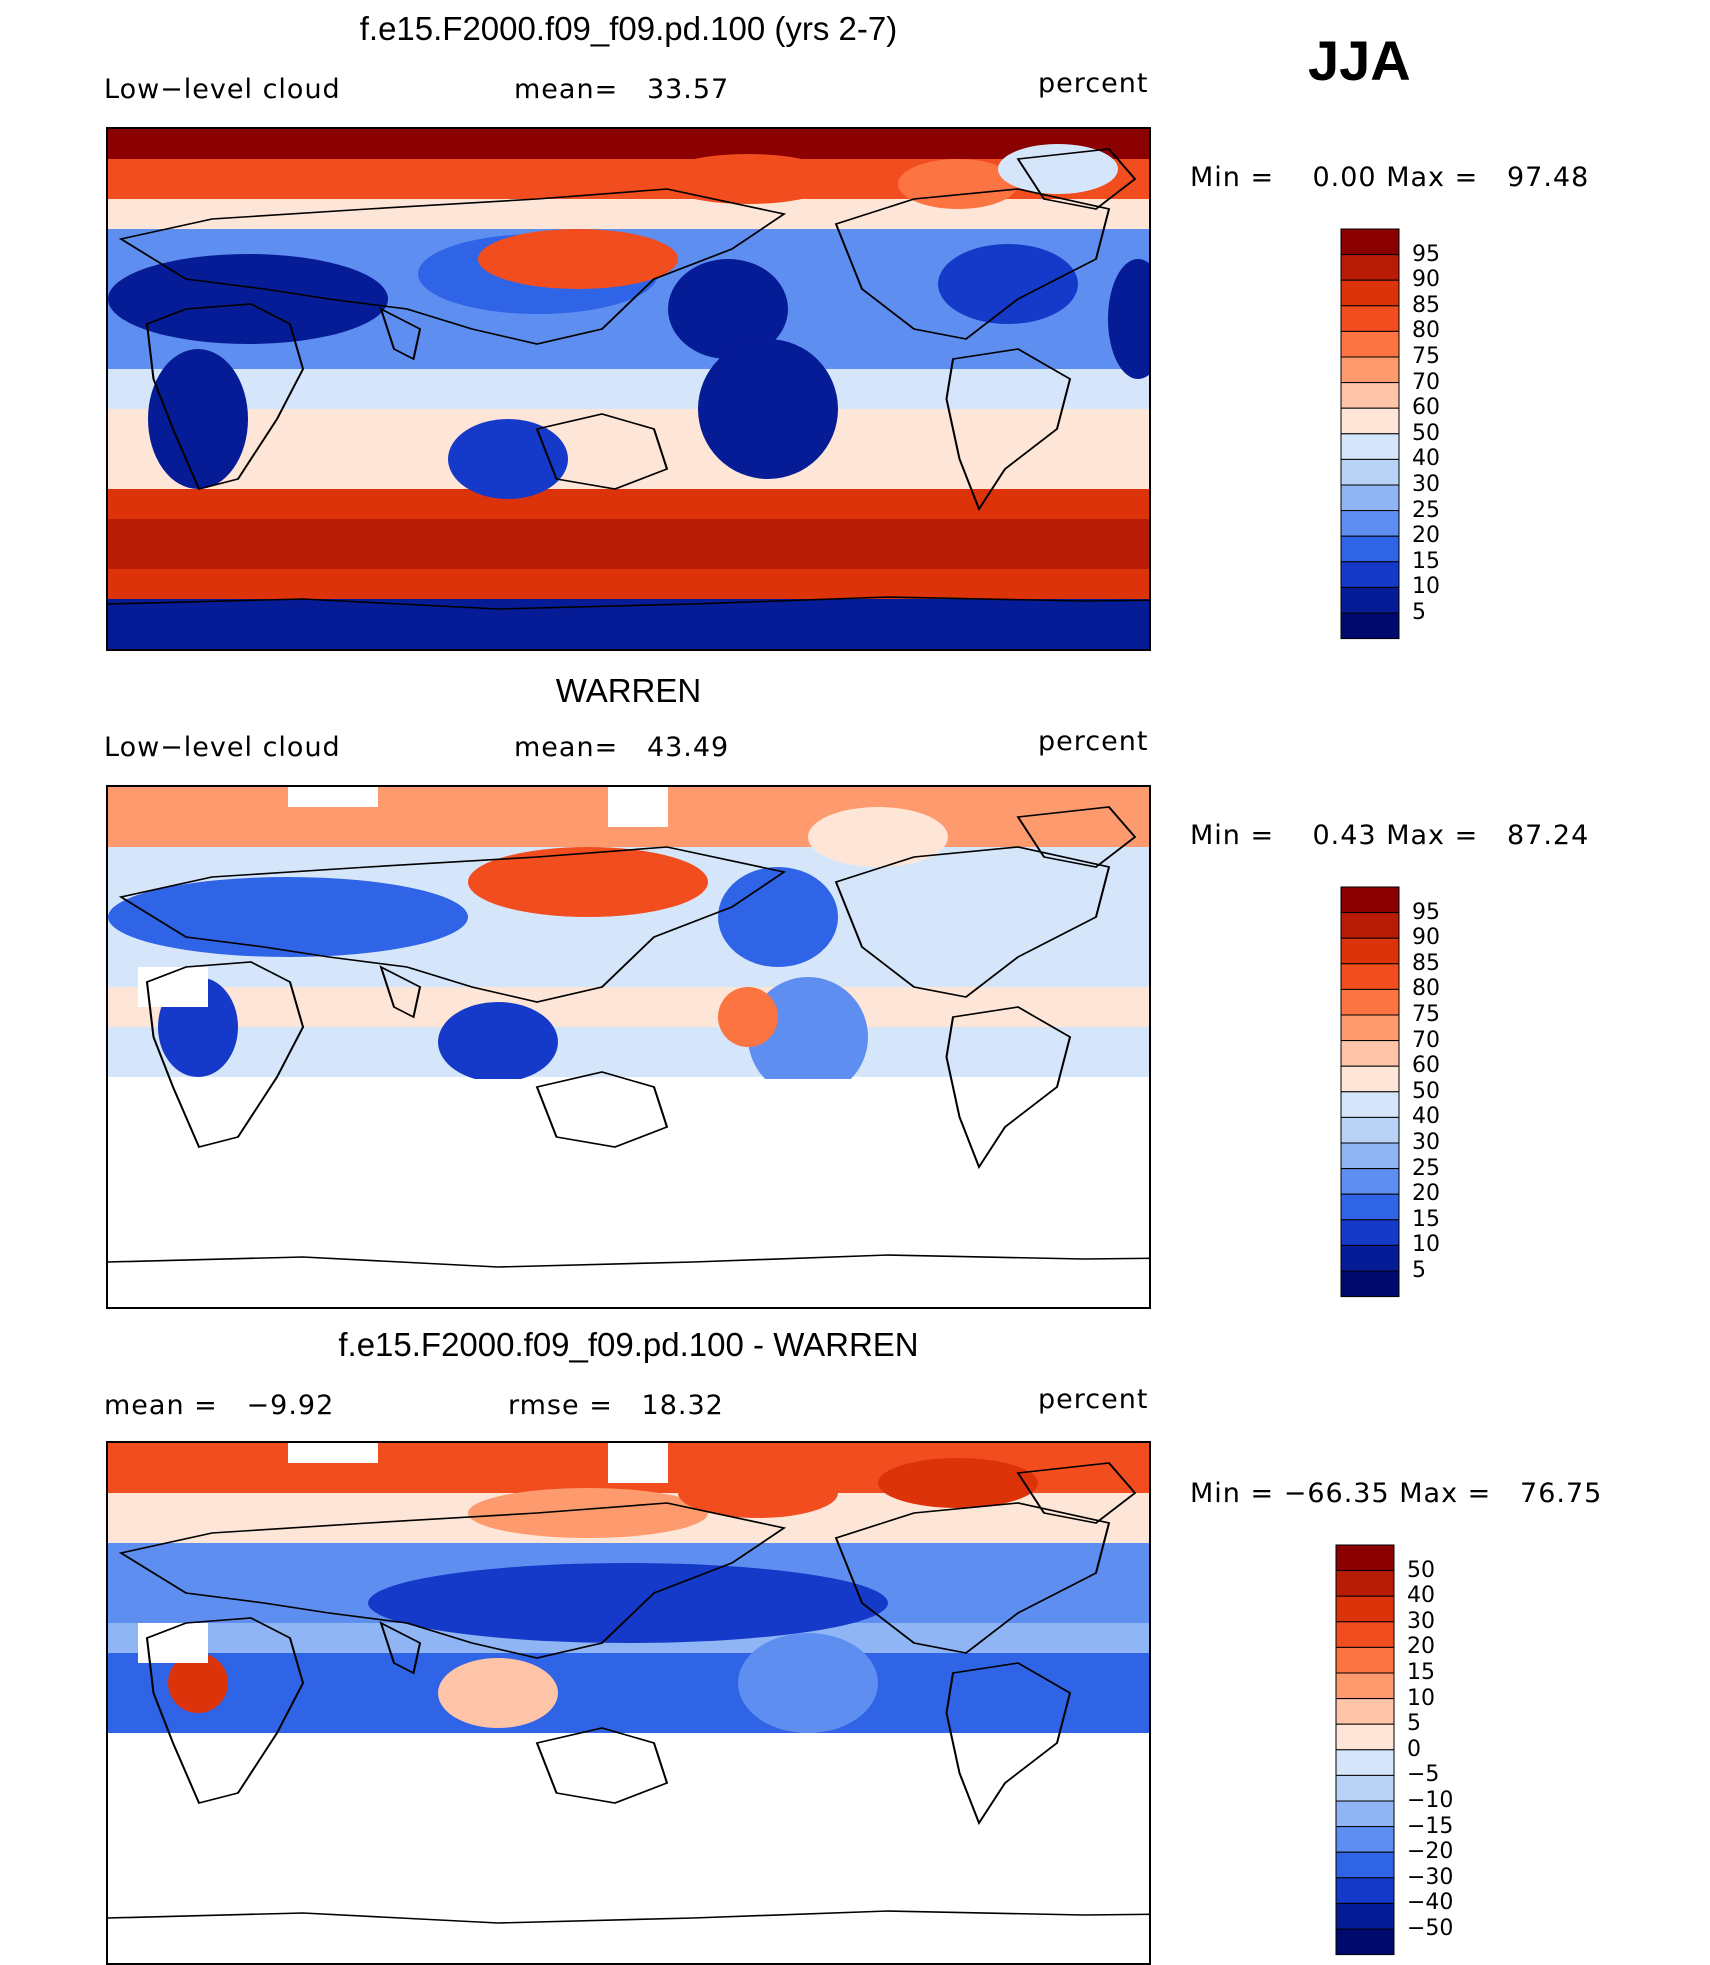 Image resolution: width=1710 pixels, height=1965 pixels. I want to click on colorbar-tick-label: 0, so click(1414, 1749).